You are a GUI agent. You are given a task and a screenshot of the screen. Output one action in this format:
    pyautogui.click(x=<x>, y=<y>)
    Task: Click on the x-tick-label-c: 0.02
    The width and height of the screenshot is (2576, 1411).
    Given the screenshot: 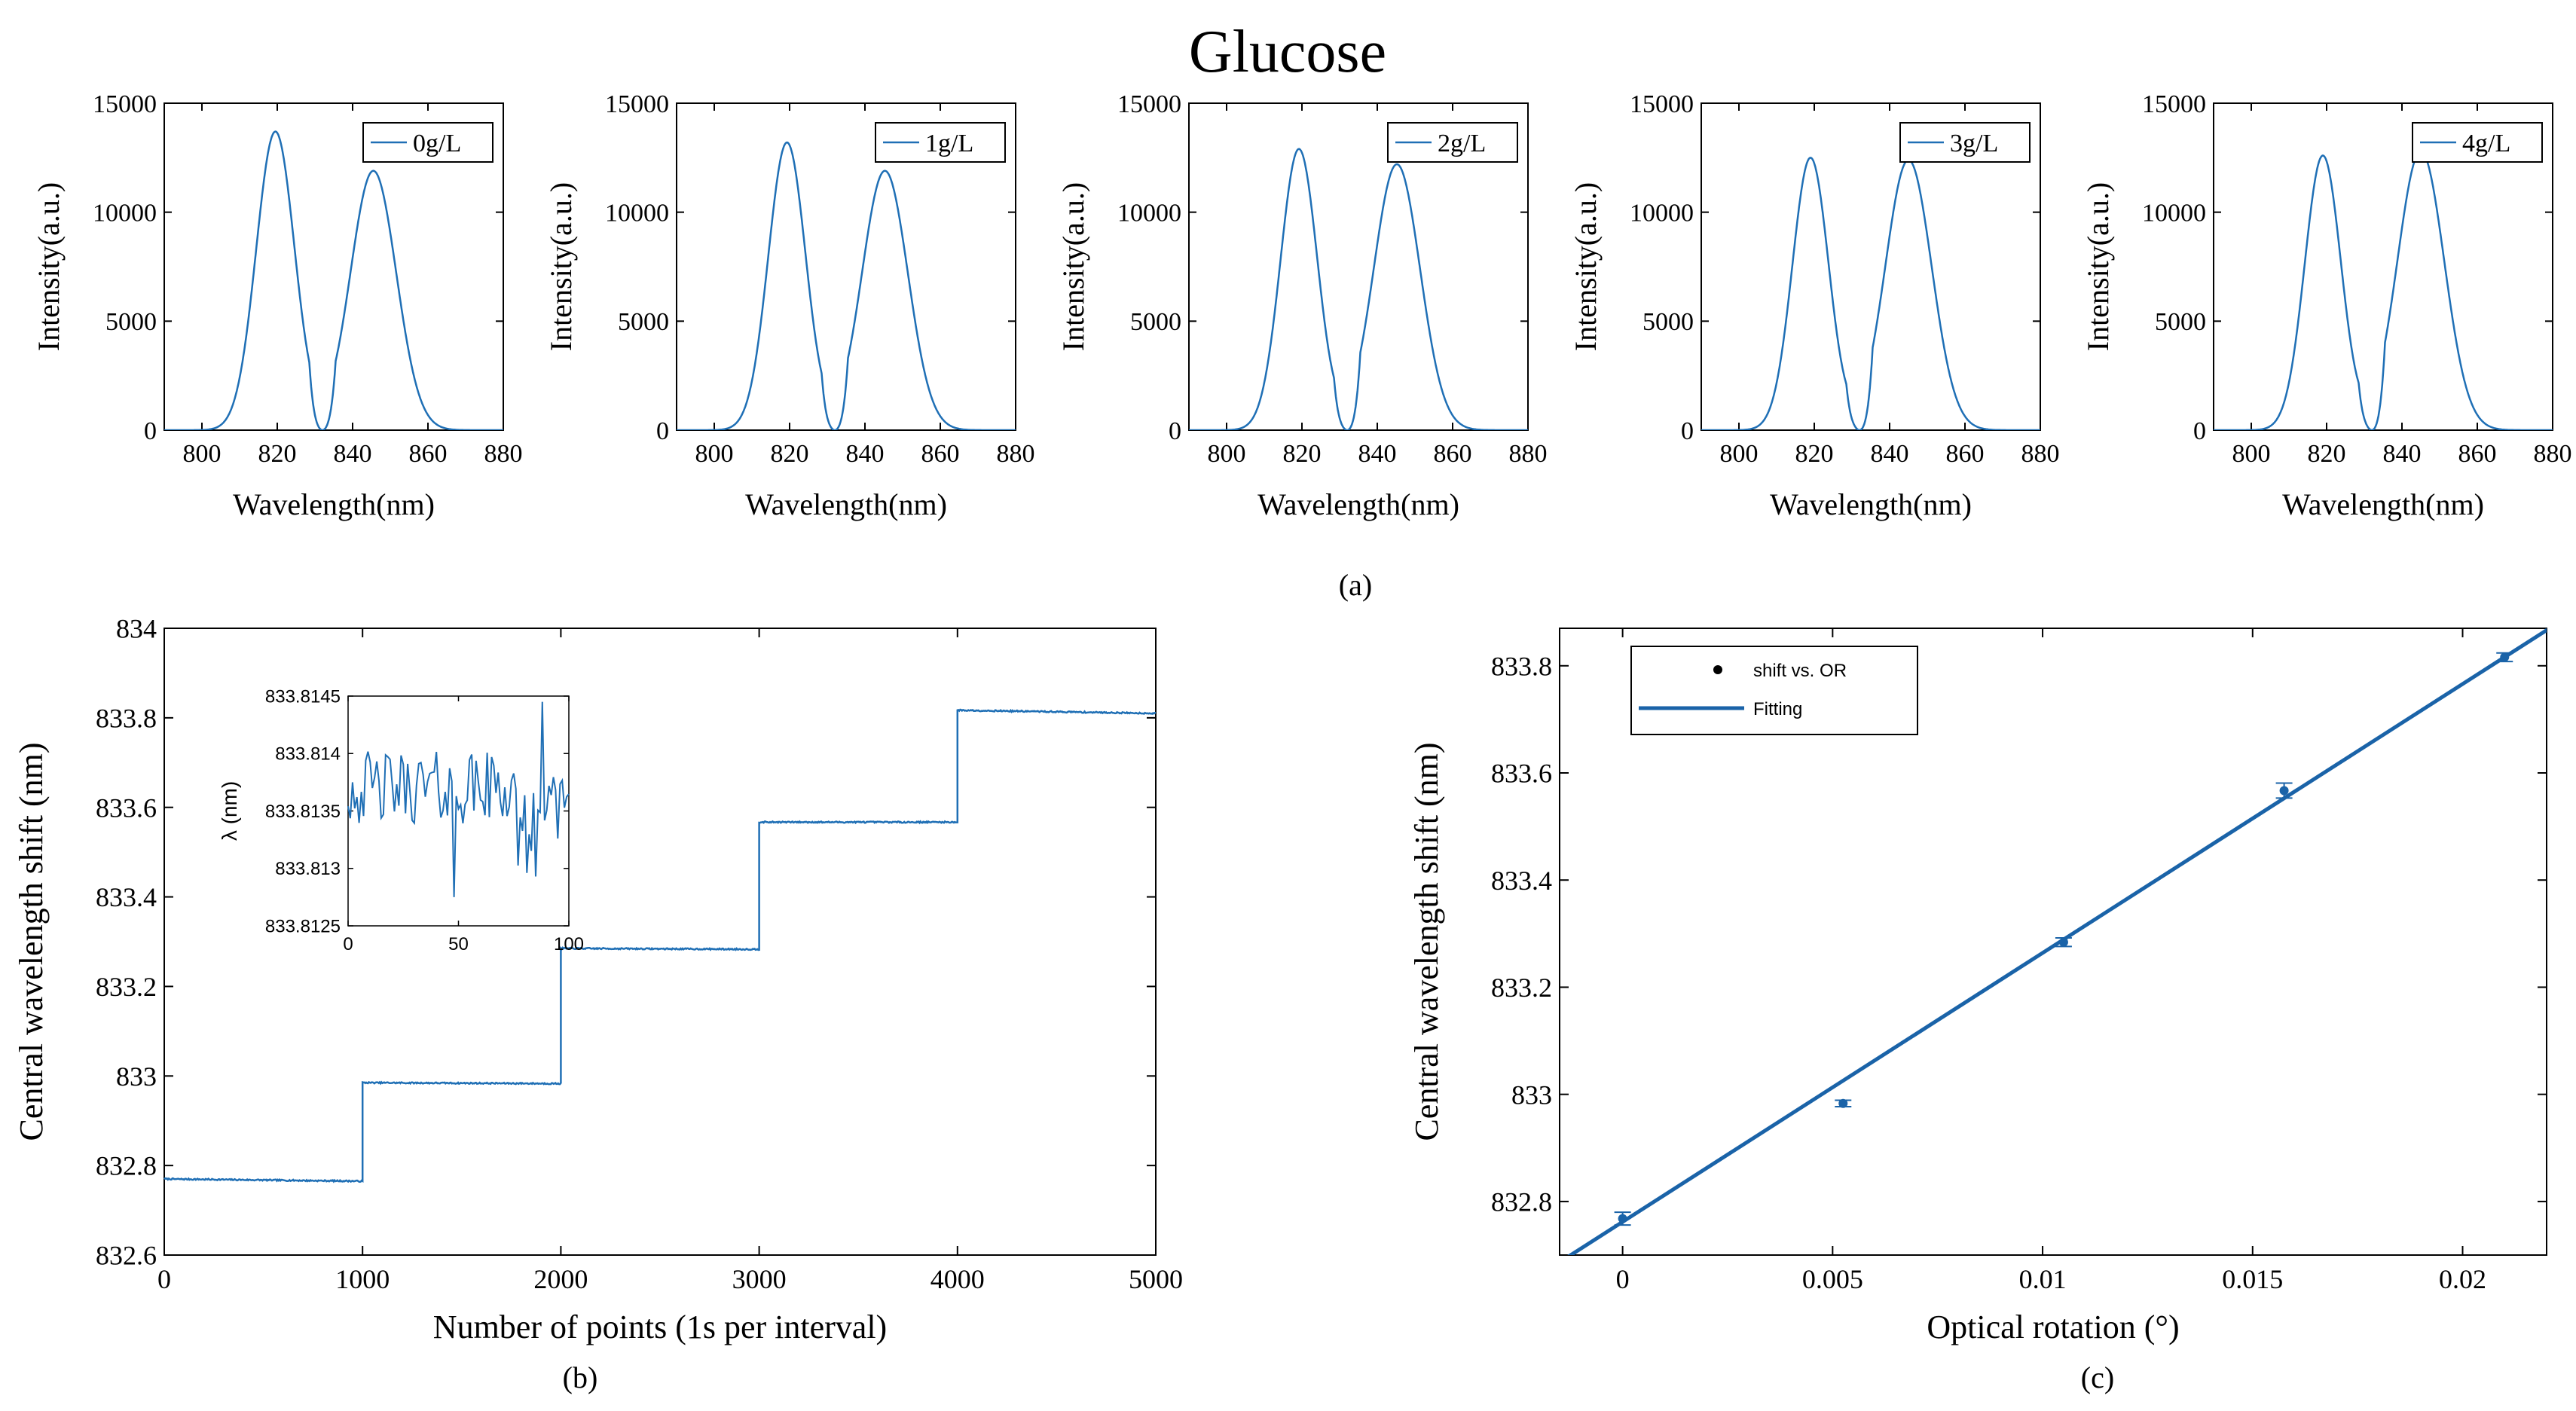 What is the action you would take?
    pyautogui.click(x=2462, y=1279)
    